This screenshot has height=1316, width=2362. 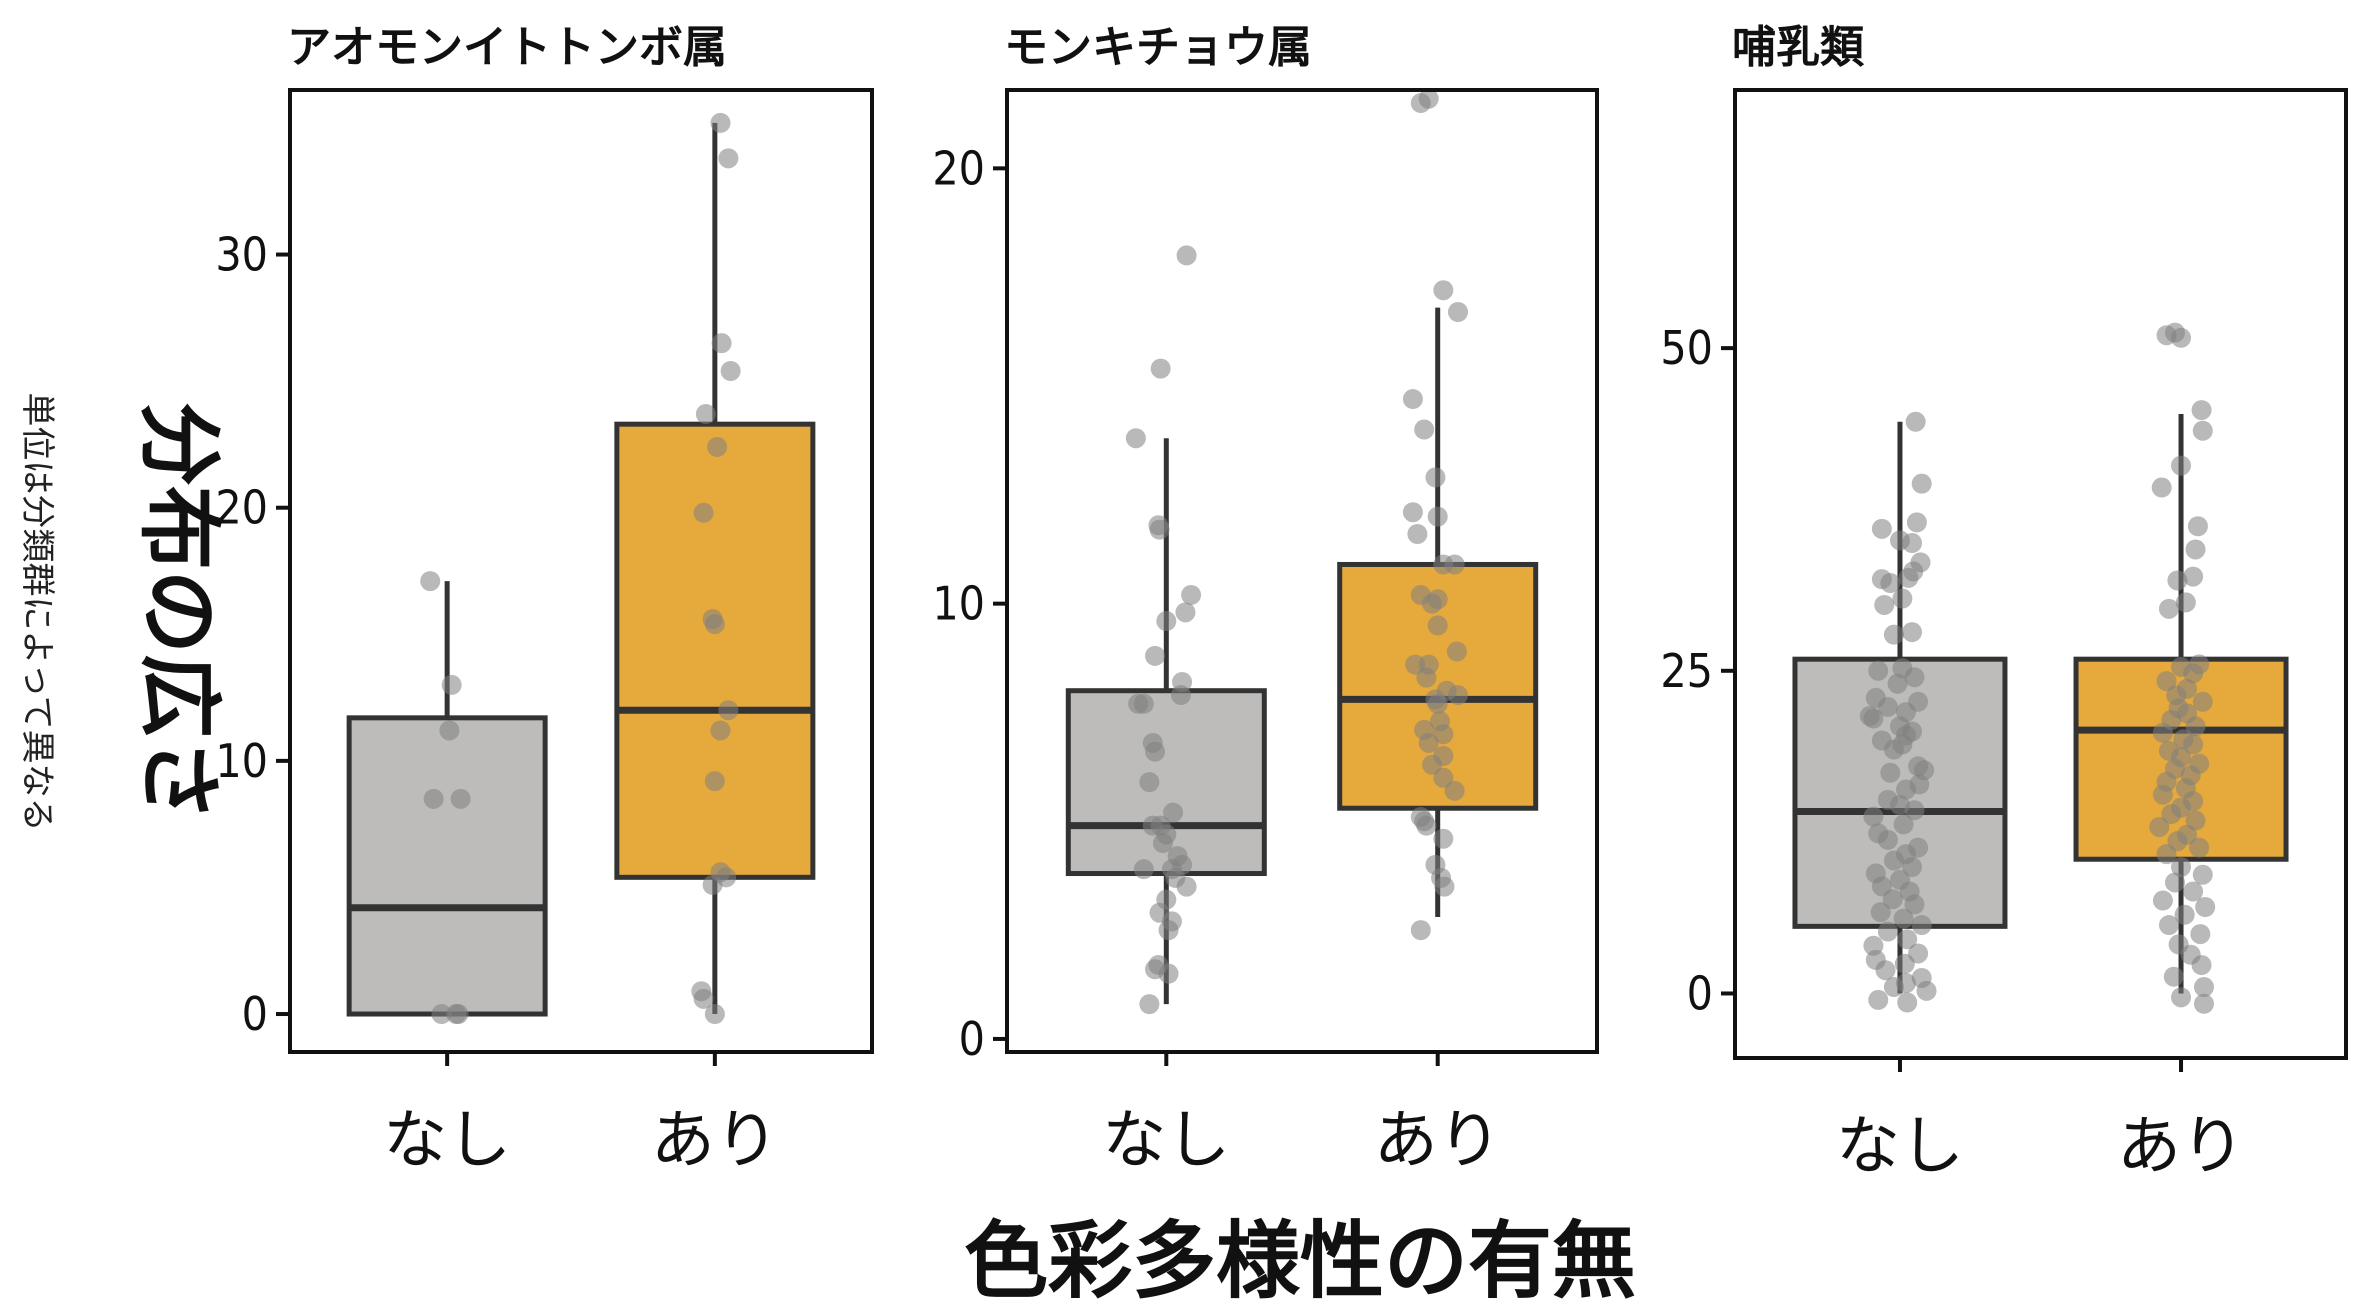 I want to click on panel-title: 哺乳類, so click(x=1798, y=47).